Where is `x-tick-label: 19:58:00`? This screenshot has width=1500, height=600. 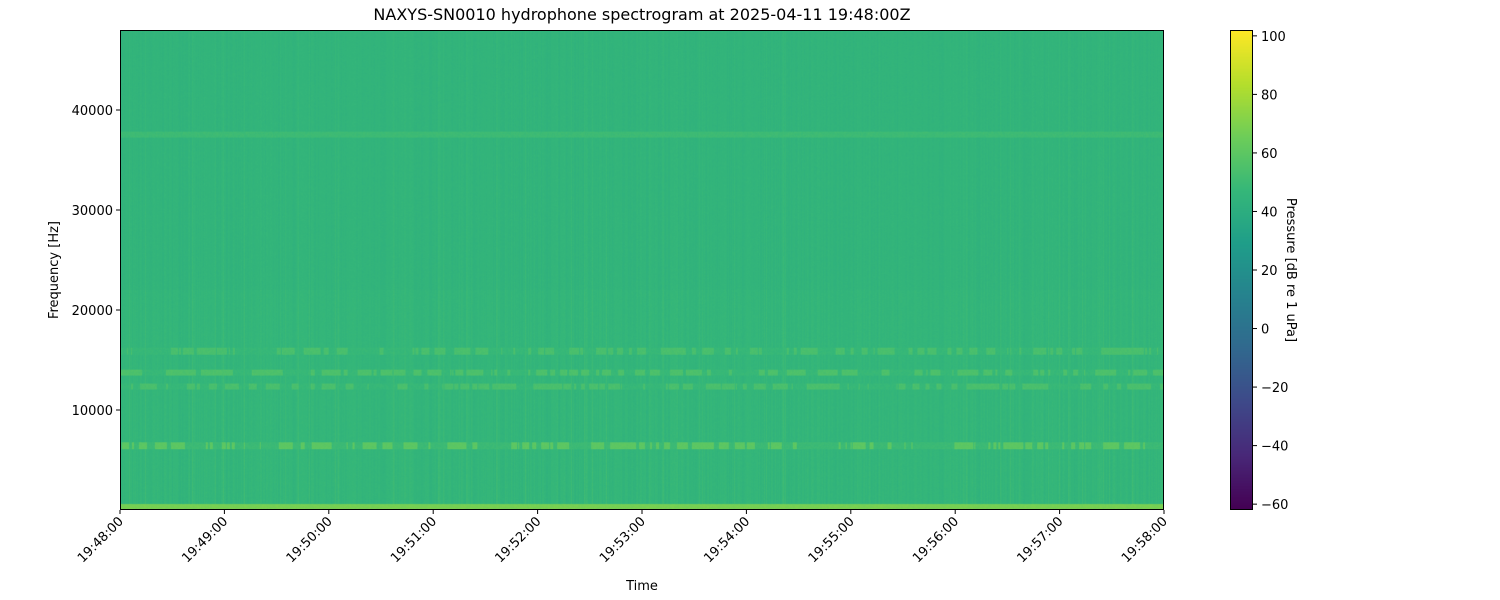 x-tick-label: 19:58:00 is located at coordinates (1145, 540).